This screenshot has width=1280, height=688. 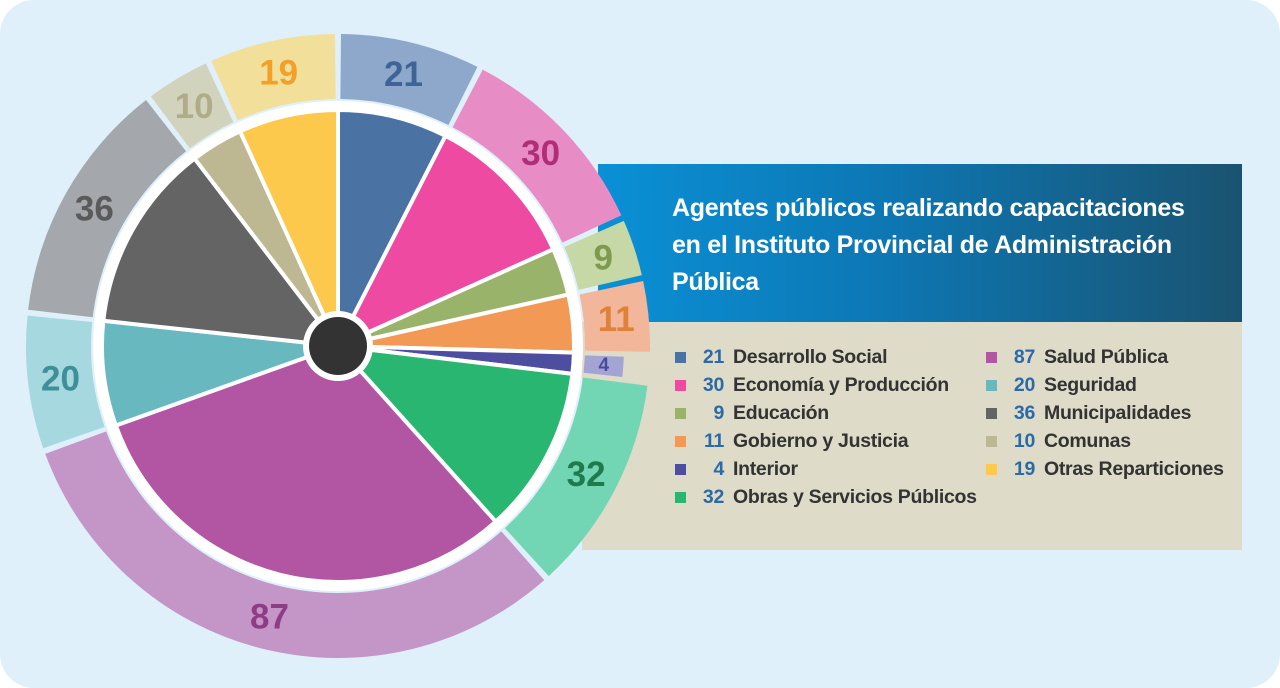 I want to click on slice-economia-y-produccion, so click(x=446, y=240).